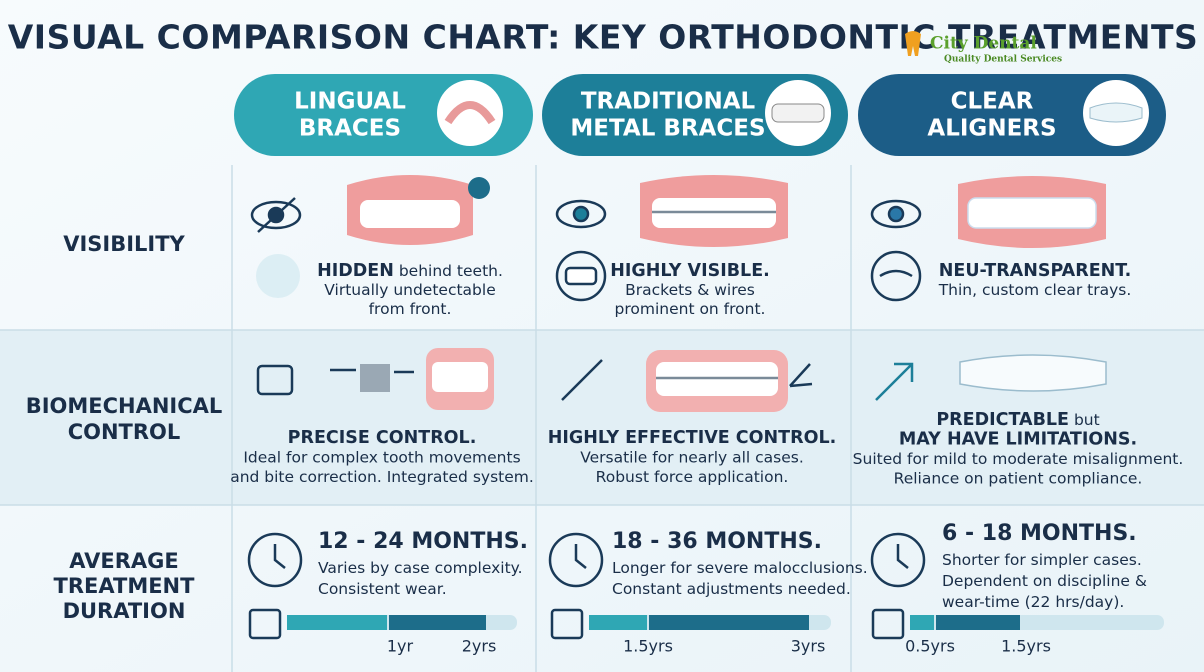 Image resolution: width=1204 pixels, height=672 pixels. I want to click on column-title: TRADITIONAL, so click(668, 102).